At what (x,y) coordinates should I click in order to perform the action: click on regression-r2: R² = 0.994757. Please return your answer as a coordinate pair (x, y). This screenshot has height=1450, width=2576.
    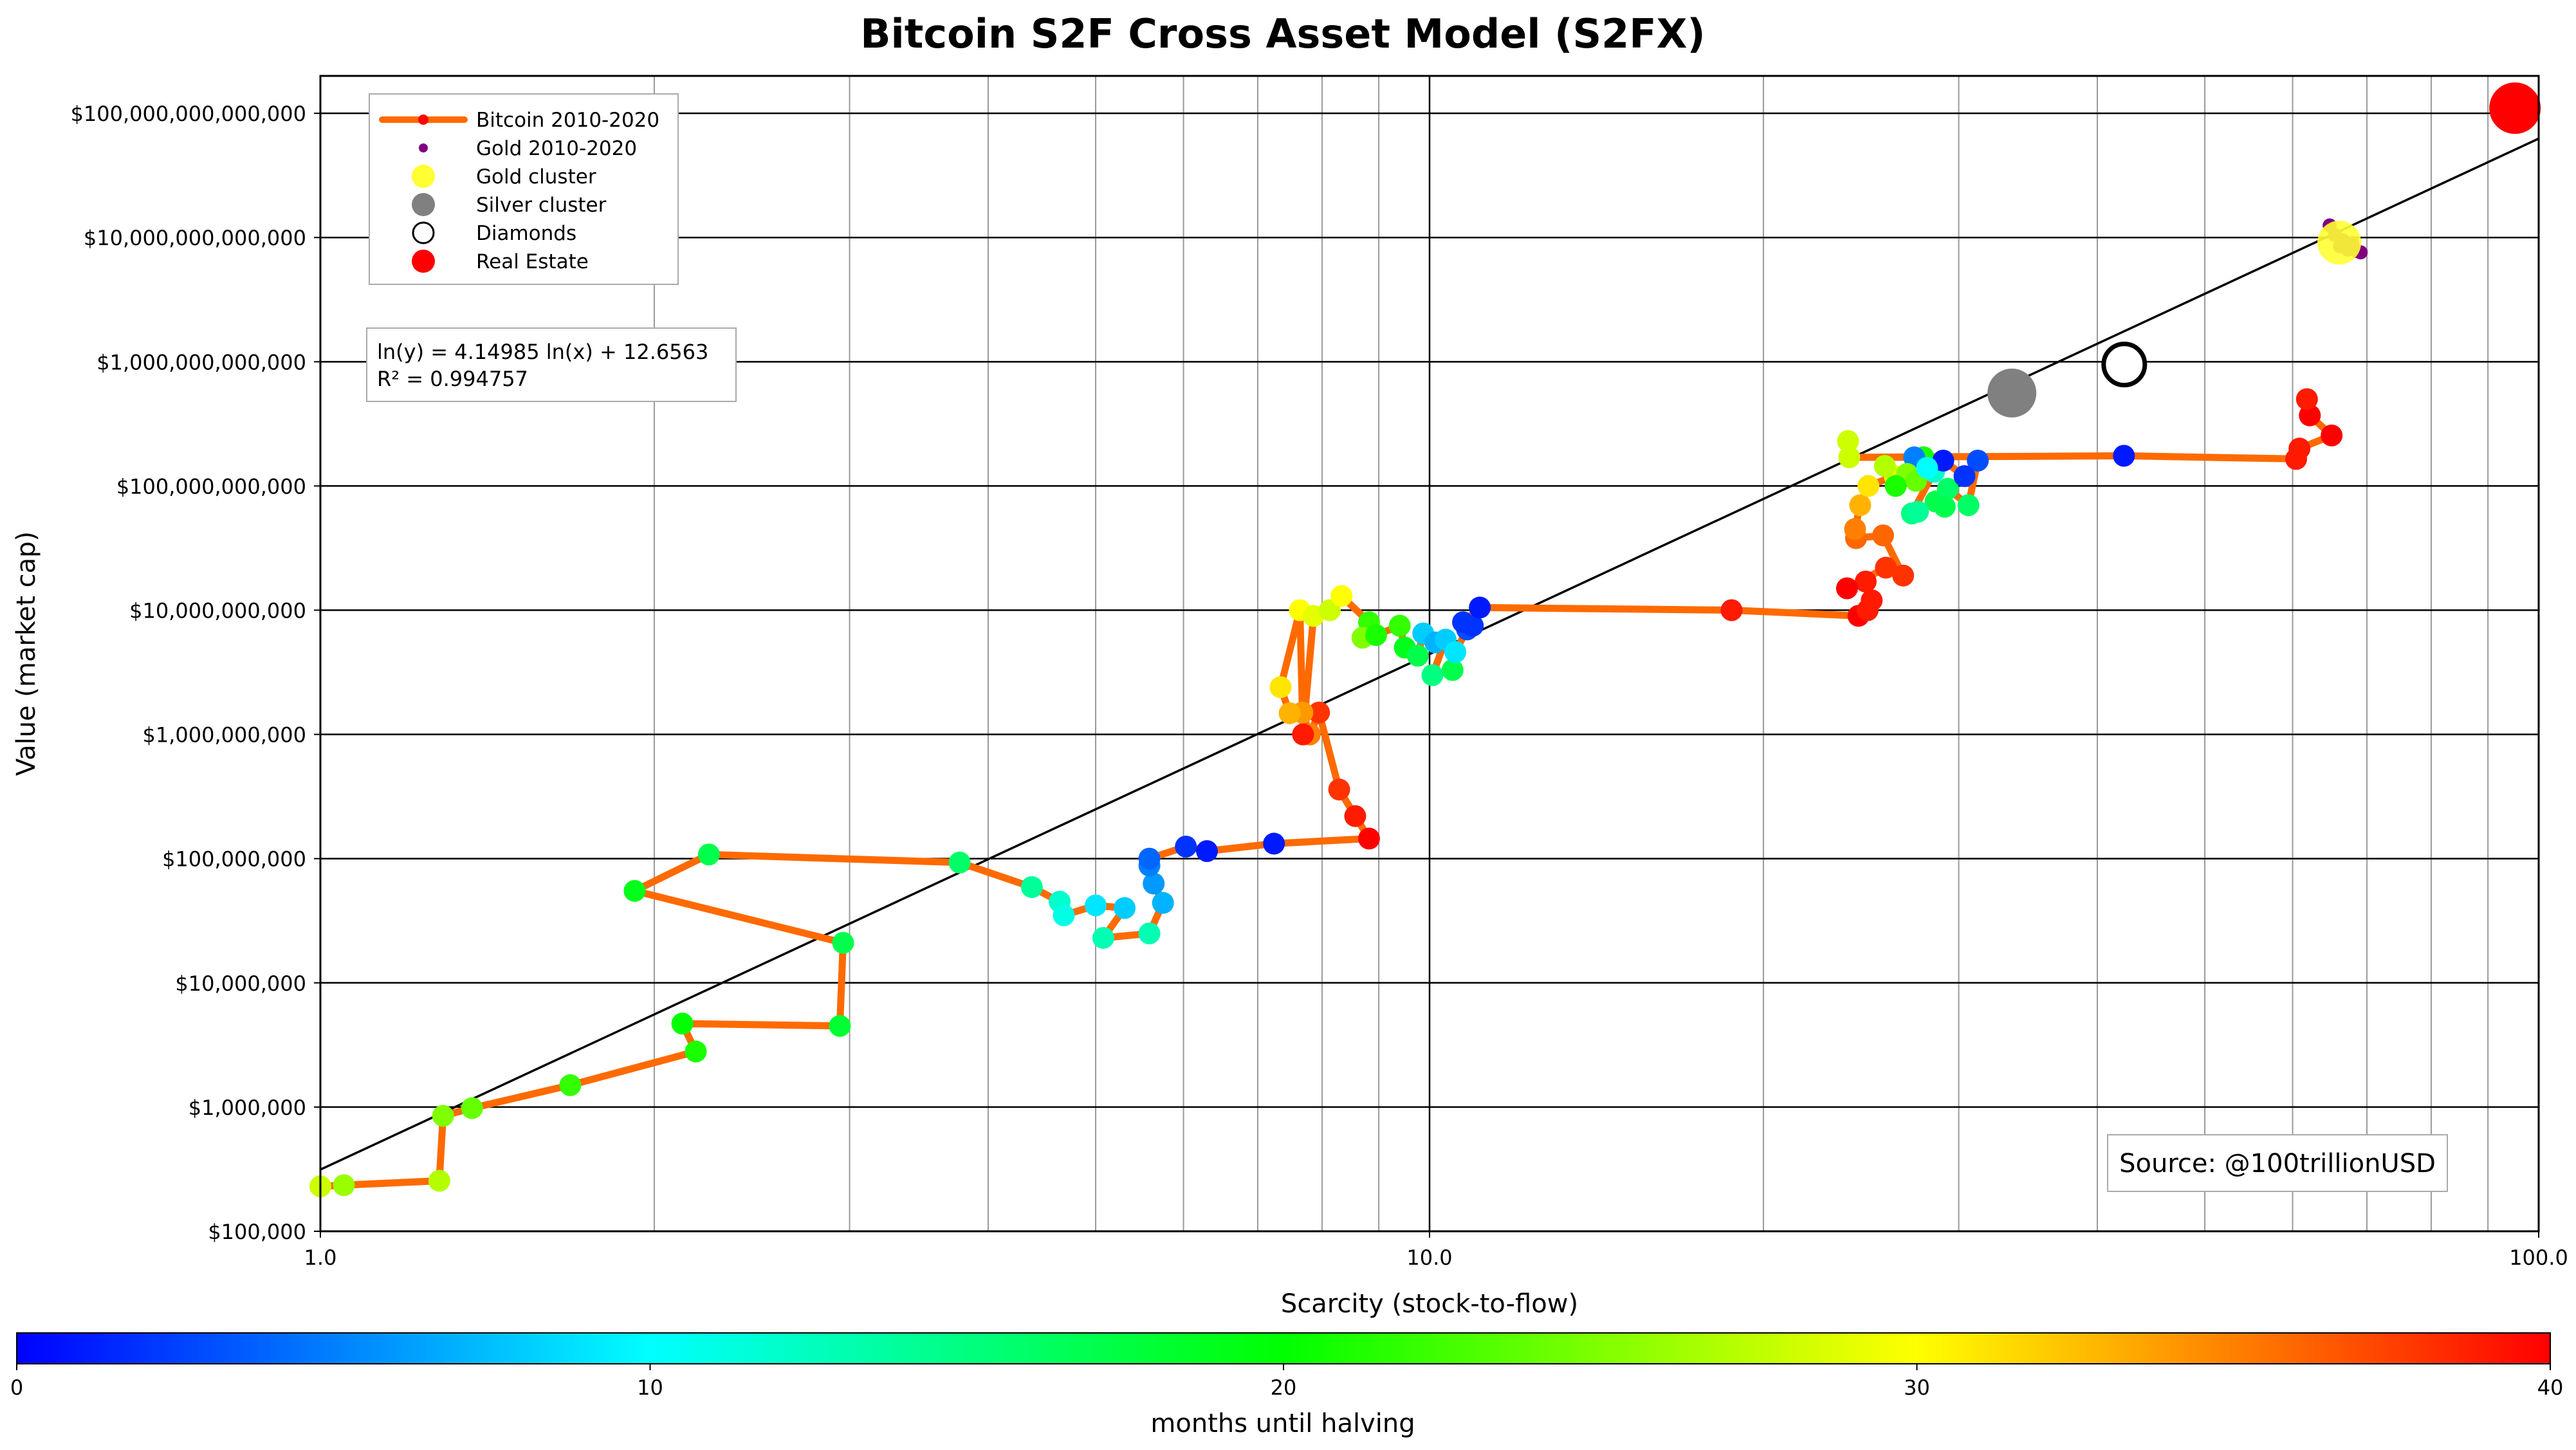
    Looking at the image, I should click on (452, 379).